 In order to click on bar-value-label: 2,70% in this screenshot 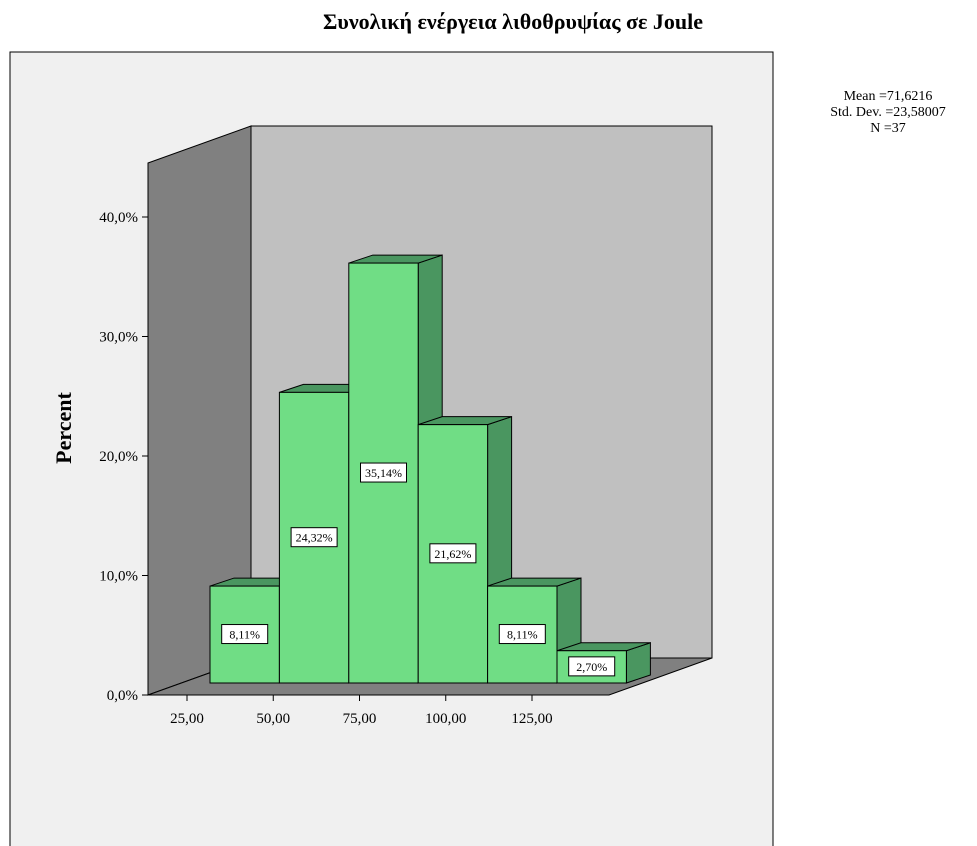, I will do `click(591, 667)`.